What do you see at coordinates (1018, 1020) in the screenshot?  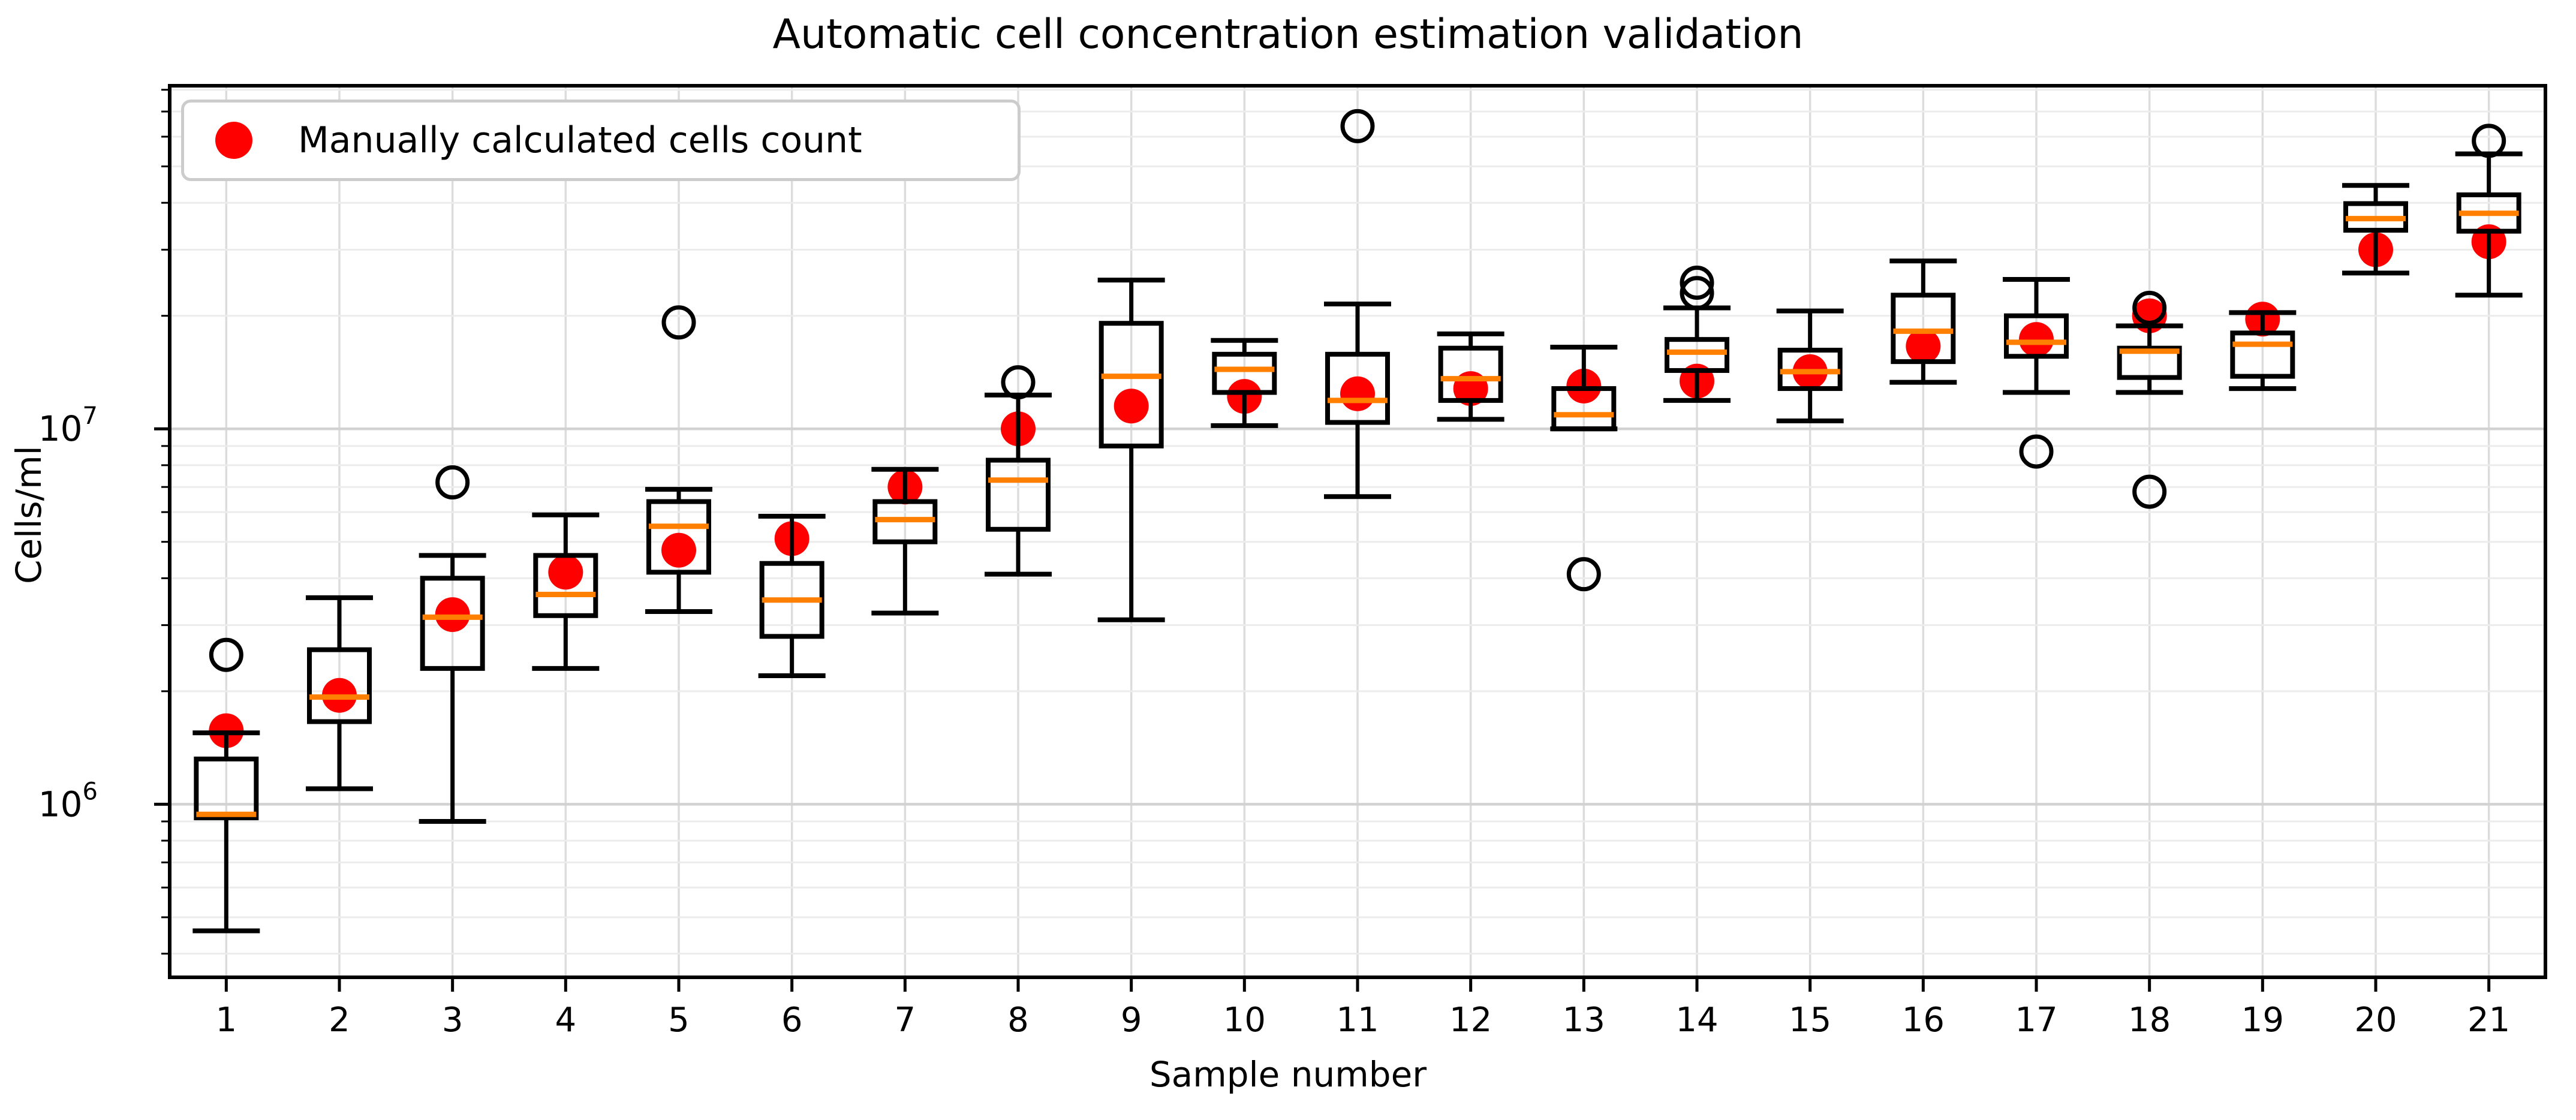 I see `x-tick-label: 8` at bounding box center [1018, 1020].